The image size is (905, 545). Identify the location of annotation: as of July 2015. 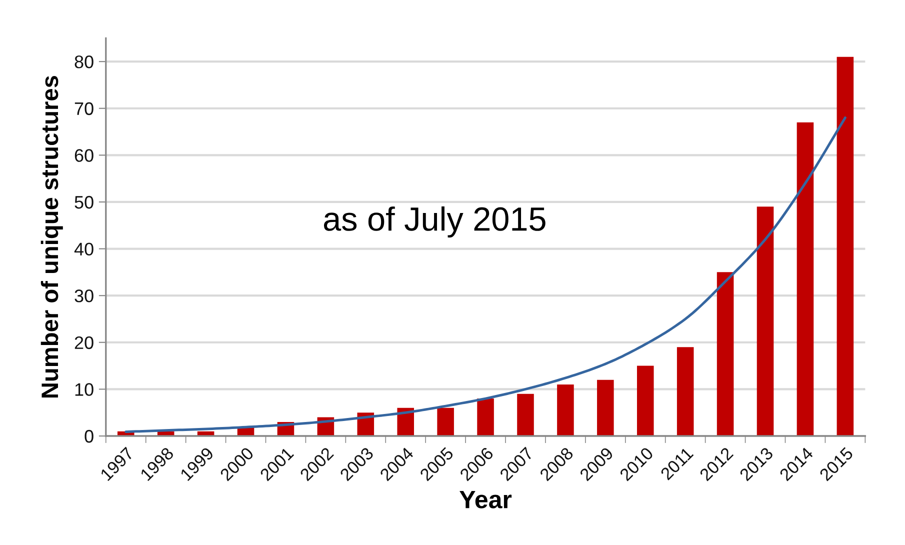
(435, 222).